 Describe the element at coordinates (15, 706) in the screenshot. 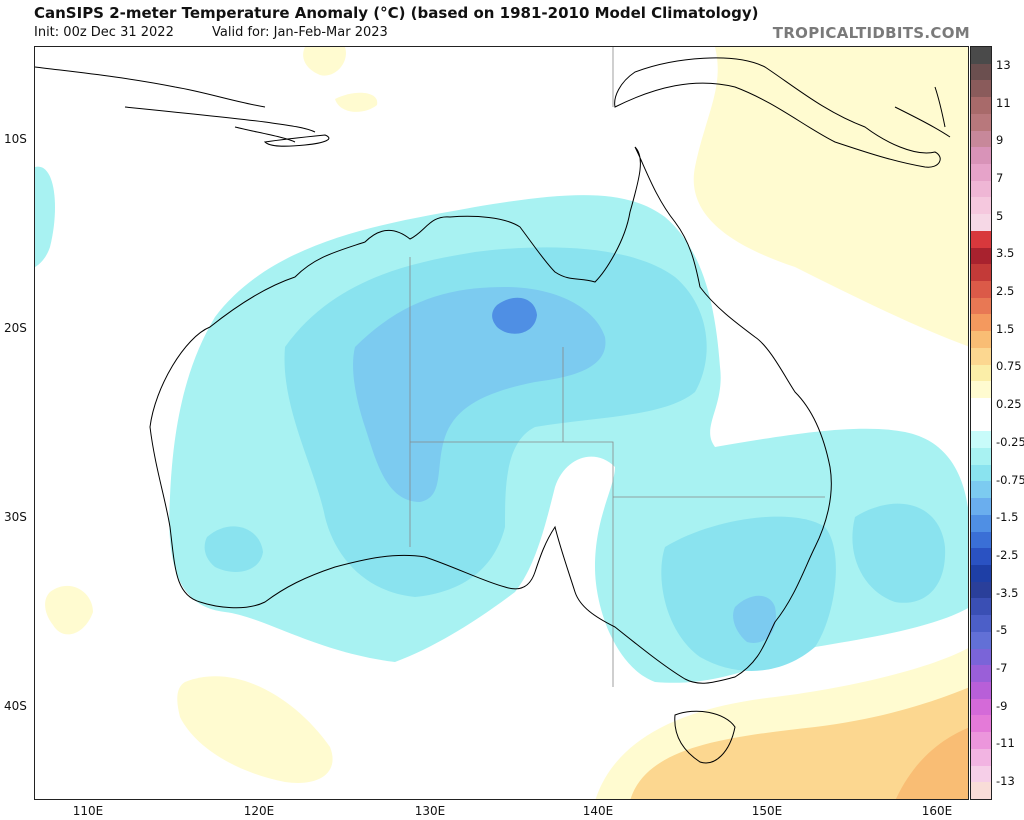

I see `lat-label: 40S` at that location.